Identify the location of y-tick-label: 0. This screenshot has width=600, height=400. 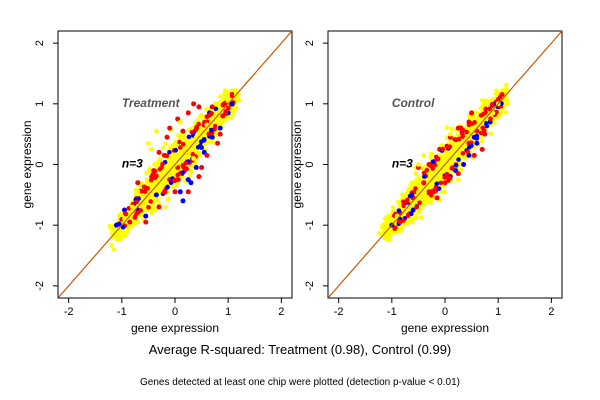
(310, 164).